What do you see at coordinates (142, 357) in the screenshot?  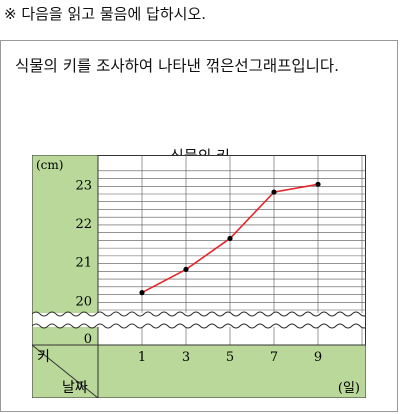 I see `x-tick-label: 1` at bounding box center [142, 357].